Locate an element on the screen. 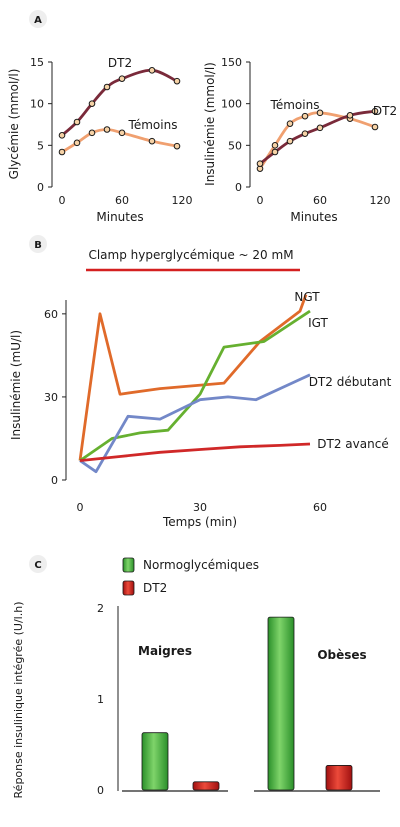 The width and height of the screenshot is (400, 827). category-label-maigres: Maigres is located at coordinates (165, 651).